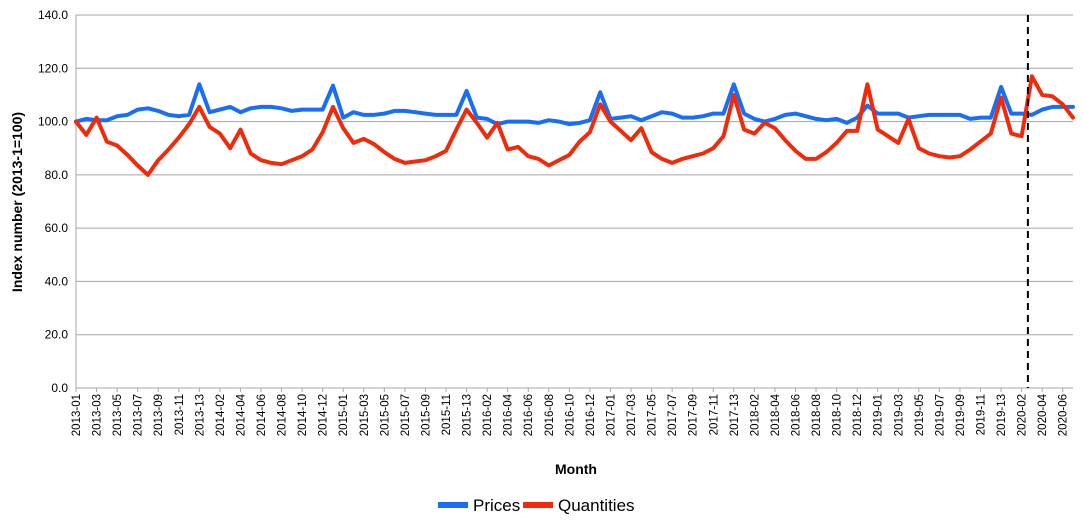 The width and height of the screenshot is (1084, 524). What do you see at coordinates (365, 415) in the screenshot?
I see `x-tick-label: 2015-03` at bounding box center [365, 415].